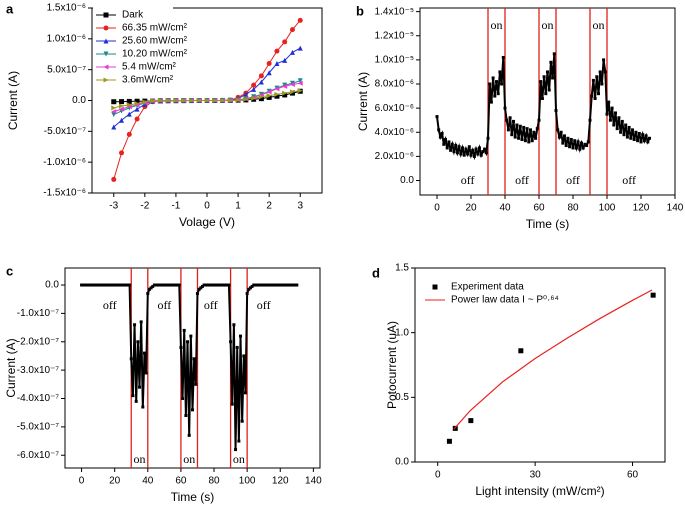  What do you see at coordinates (133, 47) in the screenshot?
I see `legend-box` at bounding box center [133, 47].